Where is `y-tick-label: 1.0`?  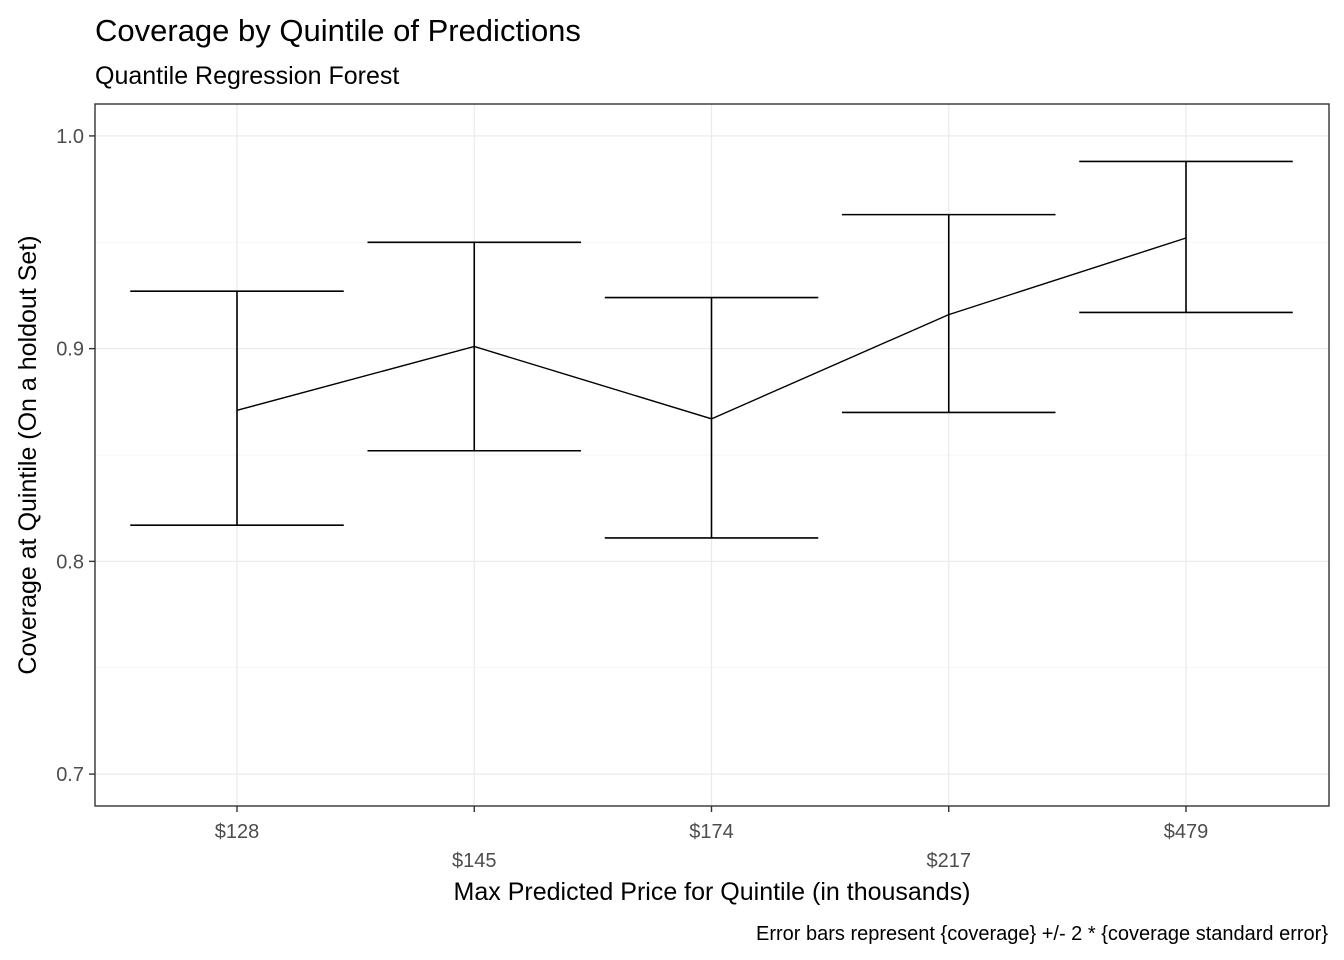
y-tick-label: 1.0 is located at coordinates (70, 137).